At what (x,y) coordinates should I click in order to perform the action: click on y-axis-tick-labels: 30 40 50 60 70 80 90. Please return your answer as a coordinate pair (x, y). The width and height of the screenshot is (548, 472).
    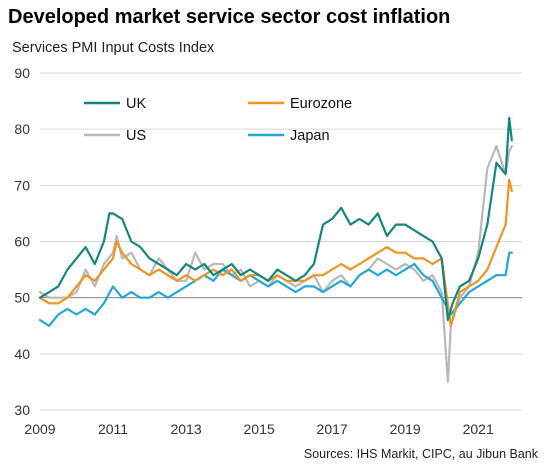
    Looking at the image, I should click on (22, 241).